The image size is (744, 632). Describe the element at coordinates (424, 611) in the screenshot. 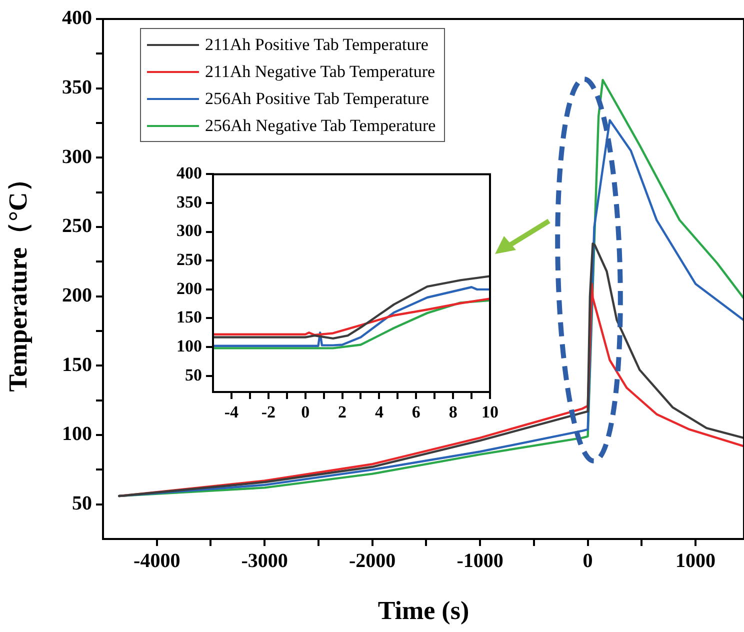

I see `x-axis-title: Time (s)` at that location.